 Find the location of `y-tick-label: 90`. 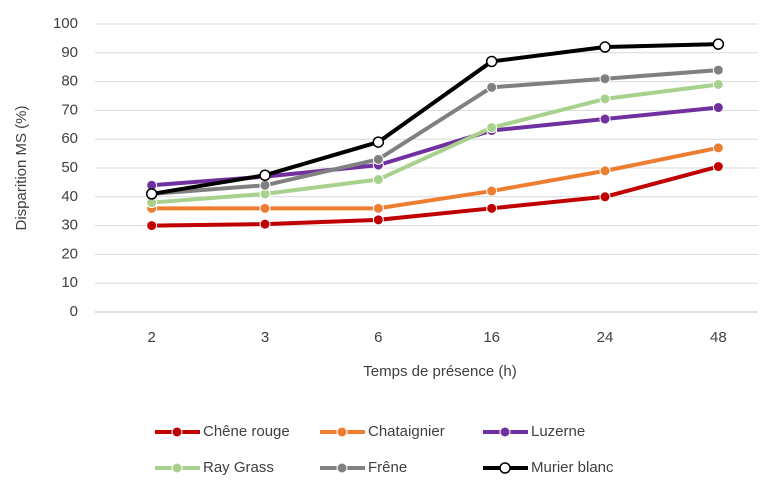

y-tick-label: 90 is located at coordinates (69, 52).